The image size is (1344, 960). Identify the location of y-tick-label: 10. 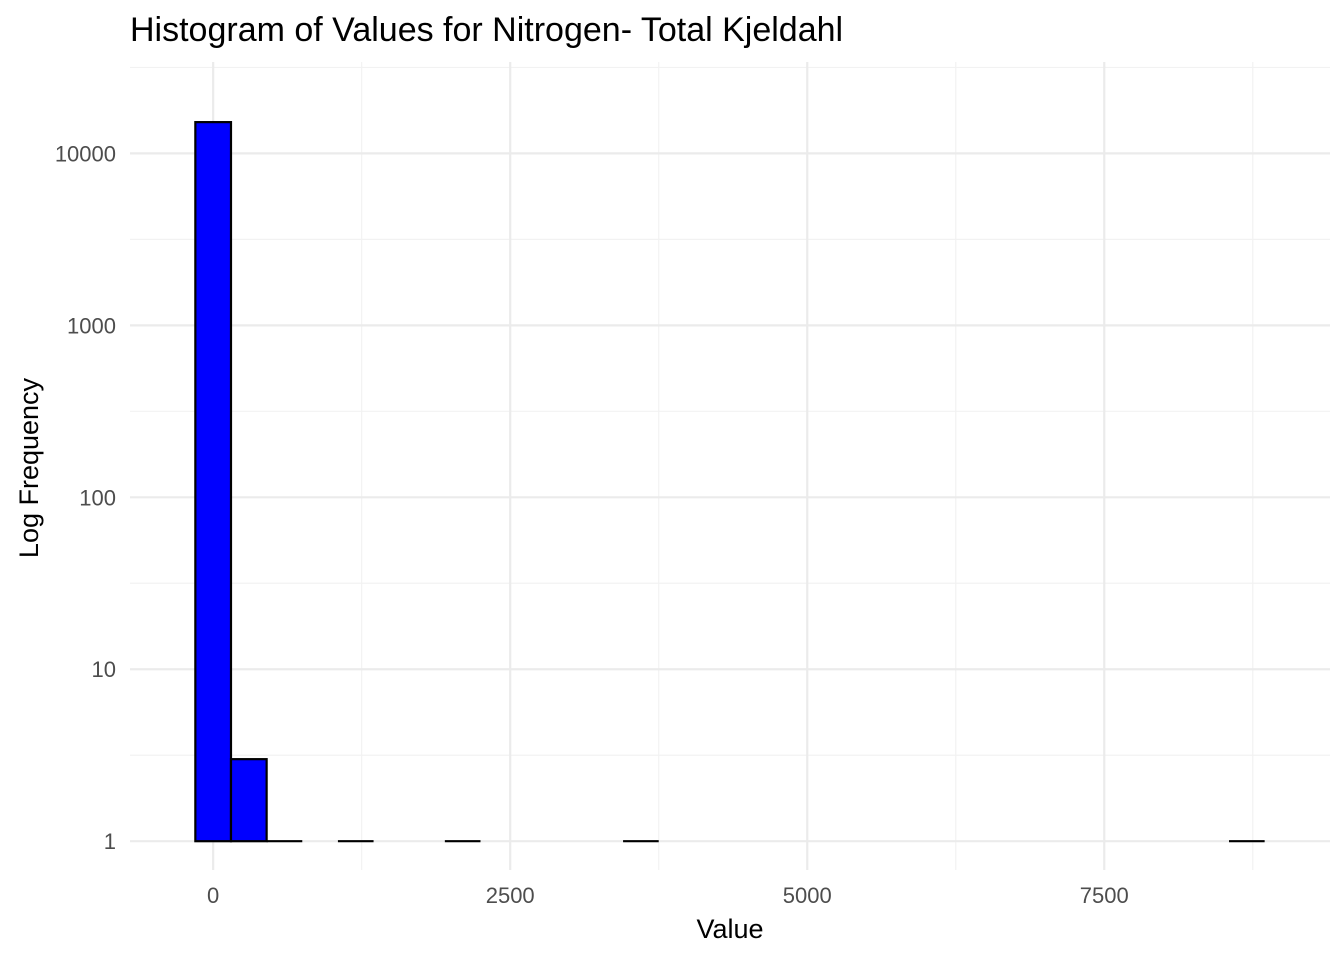
(104, 669).